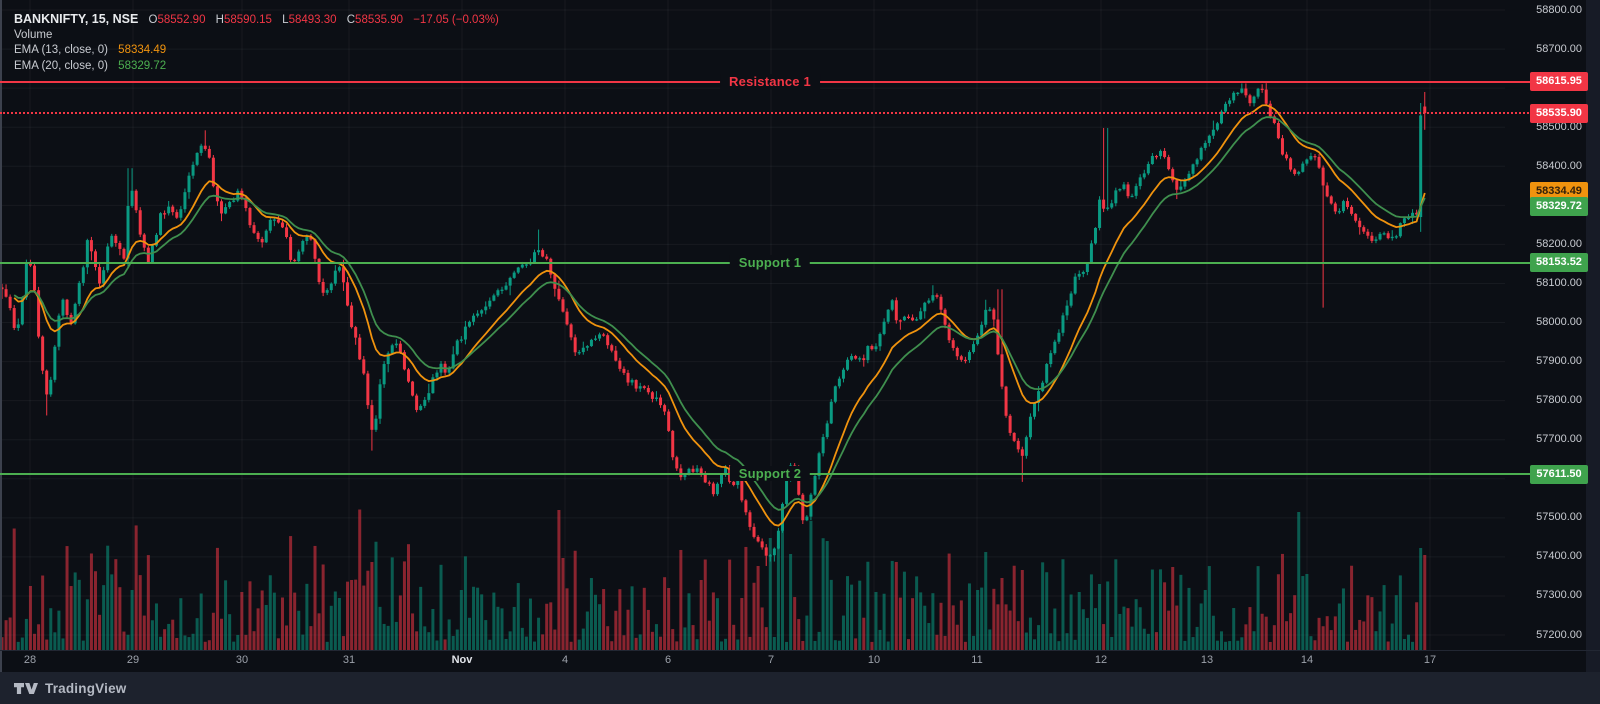 Image resolution: width=1600 pixels, height=704 pixels. I want to click on resistance1-price-badge: 58615.95, so click(1559, 82).